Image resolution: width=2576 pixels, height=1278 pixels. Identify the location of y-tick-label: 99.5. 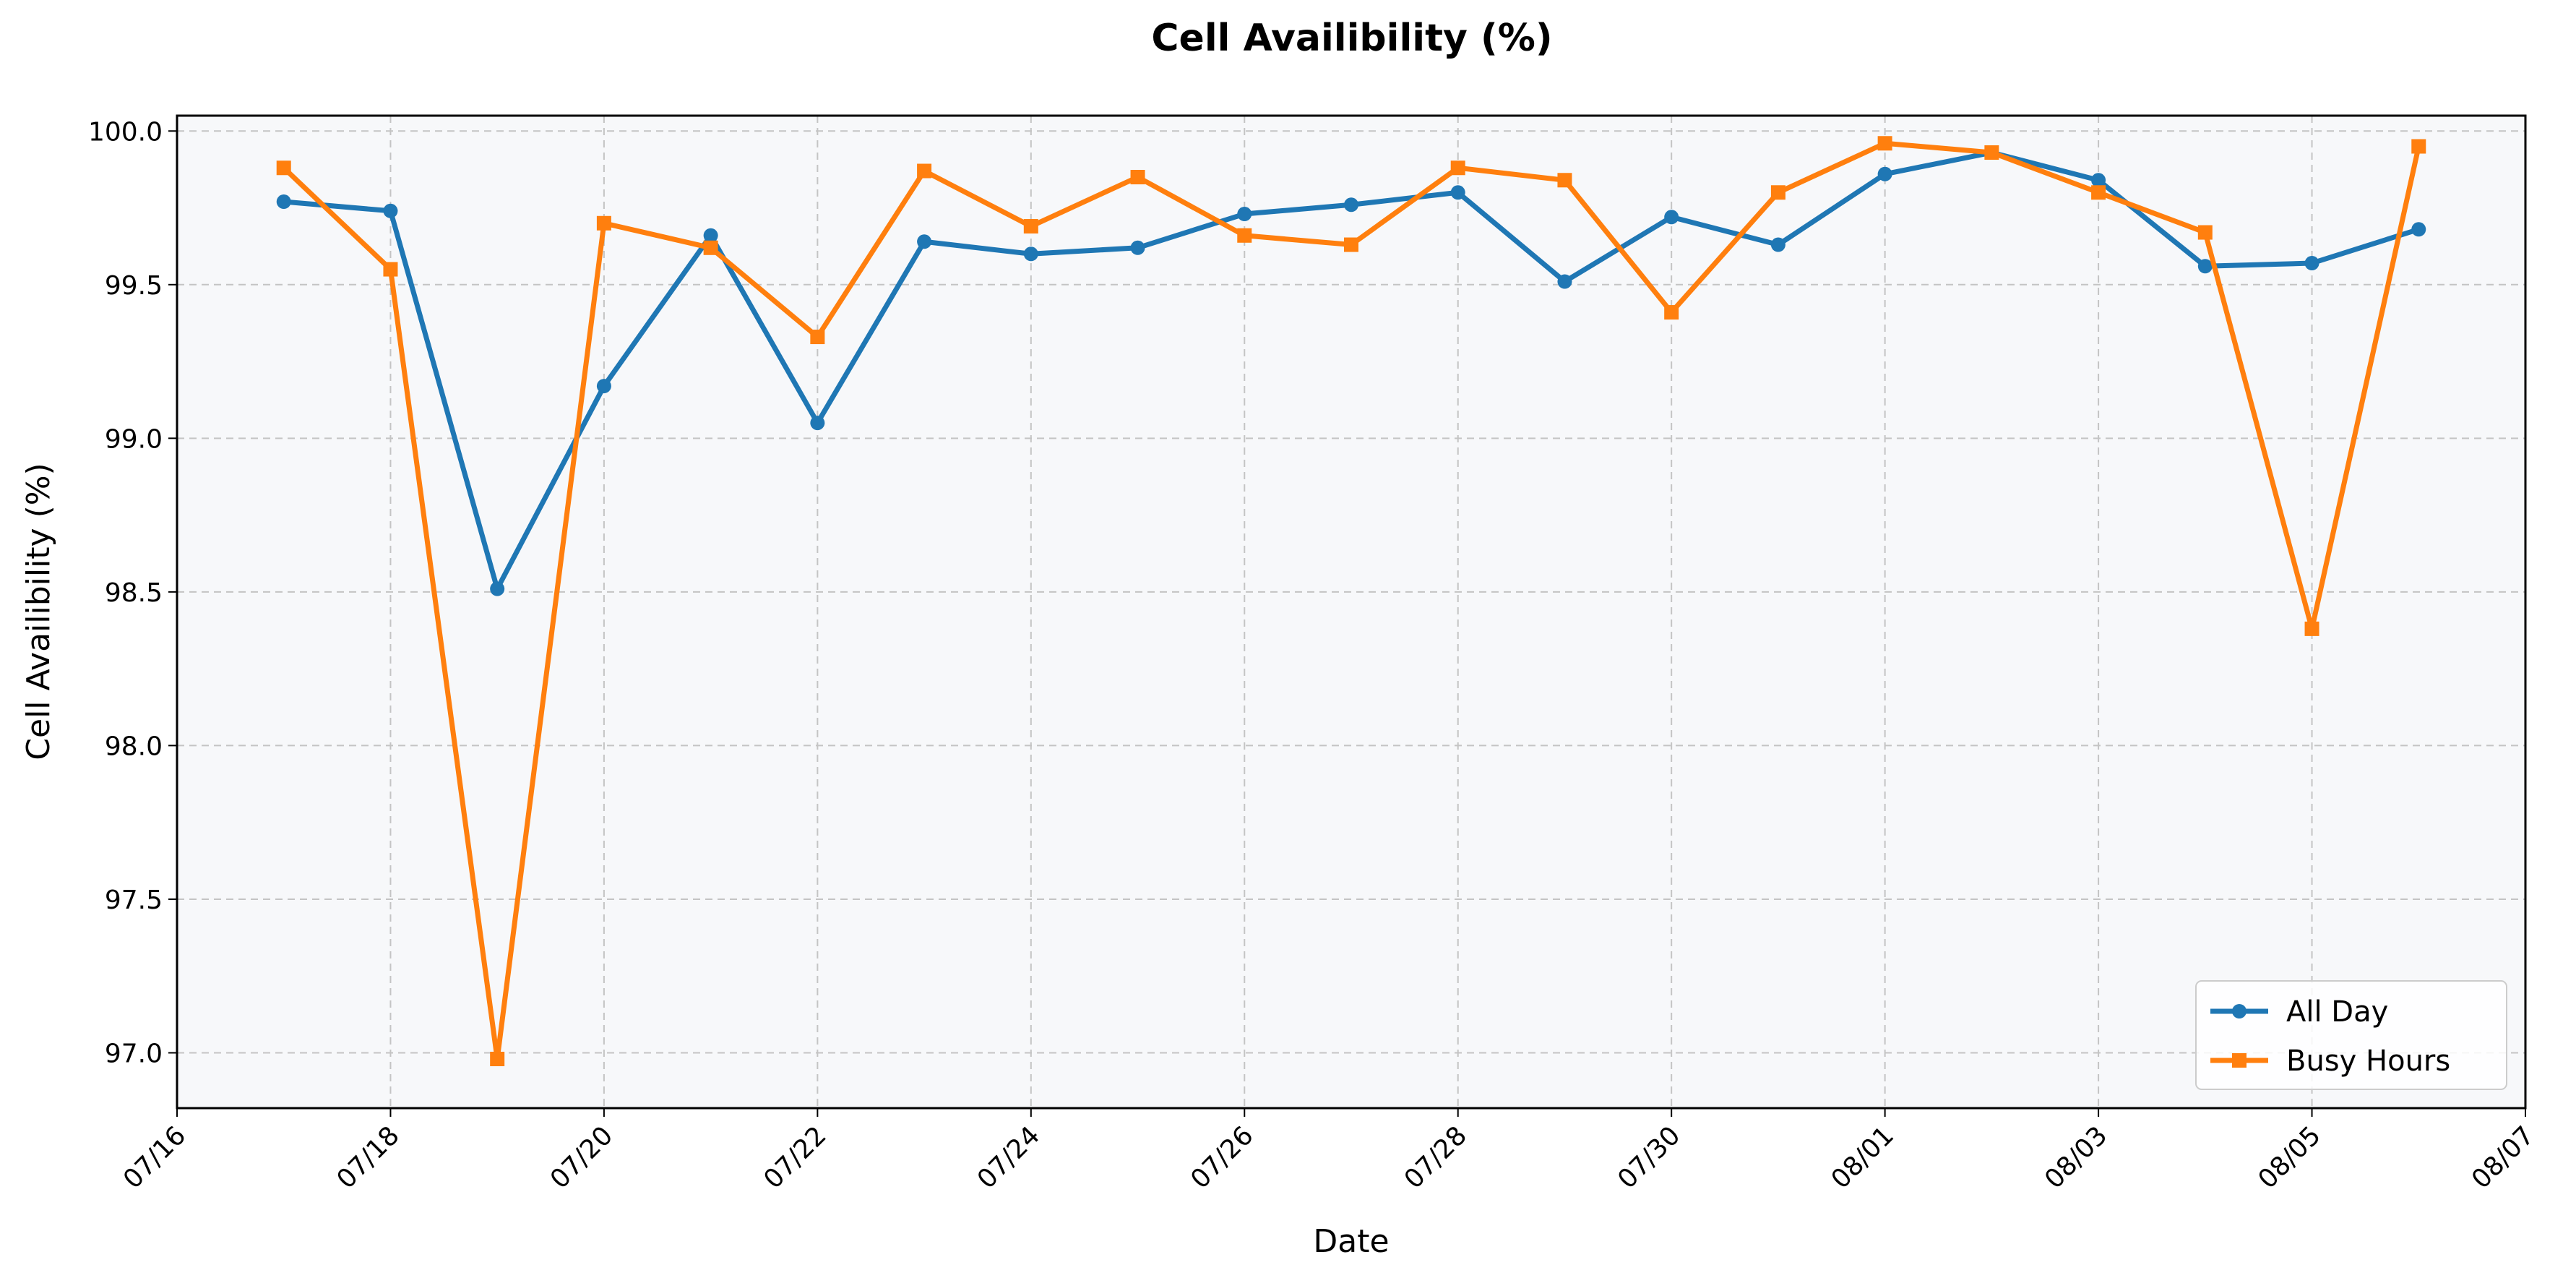
(134, 286).